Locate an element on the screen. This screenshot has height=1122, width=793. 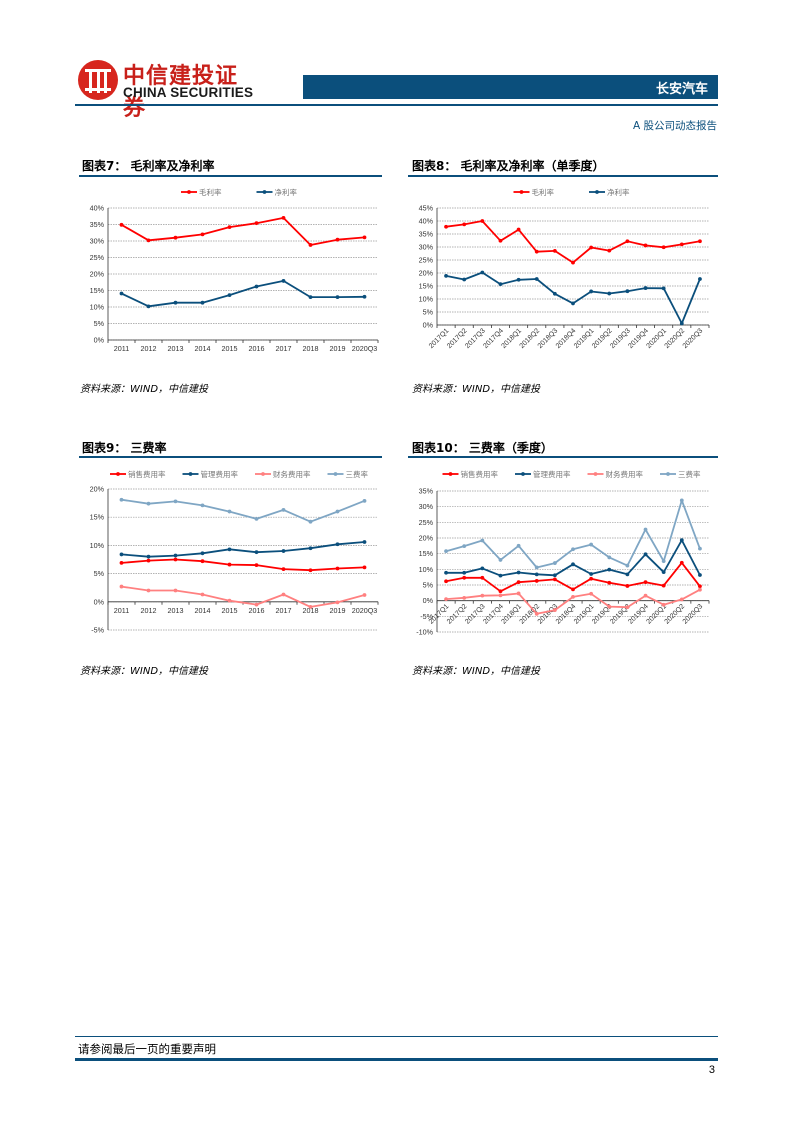
legend-label: 净利率 is located at coordinates (618, 192).